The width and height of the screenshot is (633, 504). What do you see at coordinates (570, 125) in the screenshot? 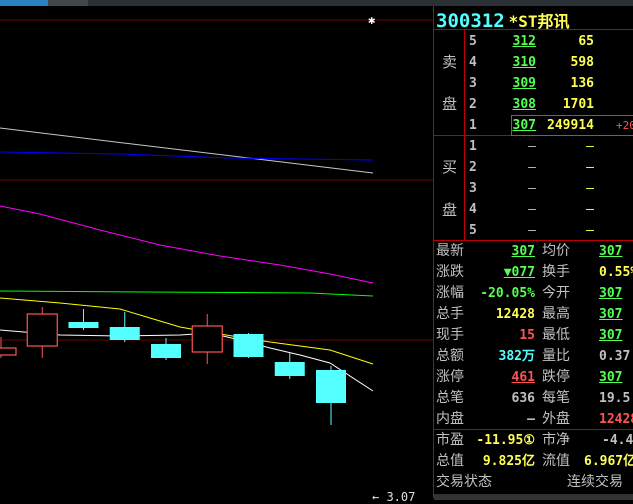
I see `volume: 249914` at bounding box center [570, 125].